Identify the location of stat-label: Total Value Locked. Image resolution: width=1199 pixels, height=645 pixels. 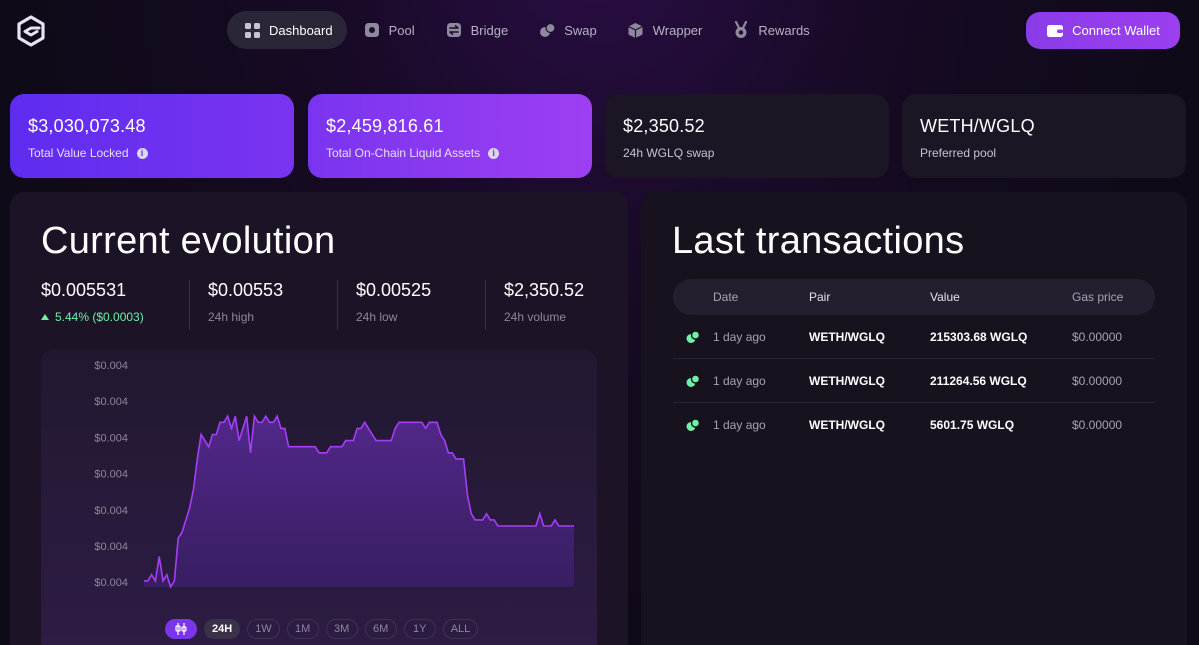
(78, 153).